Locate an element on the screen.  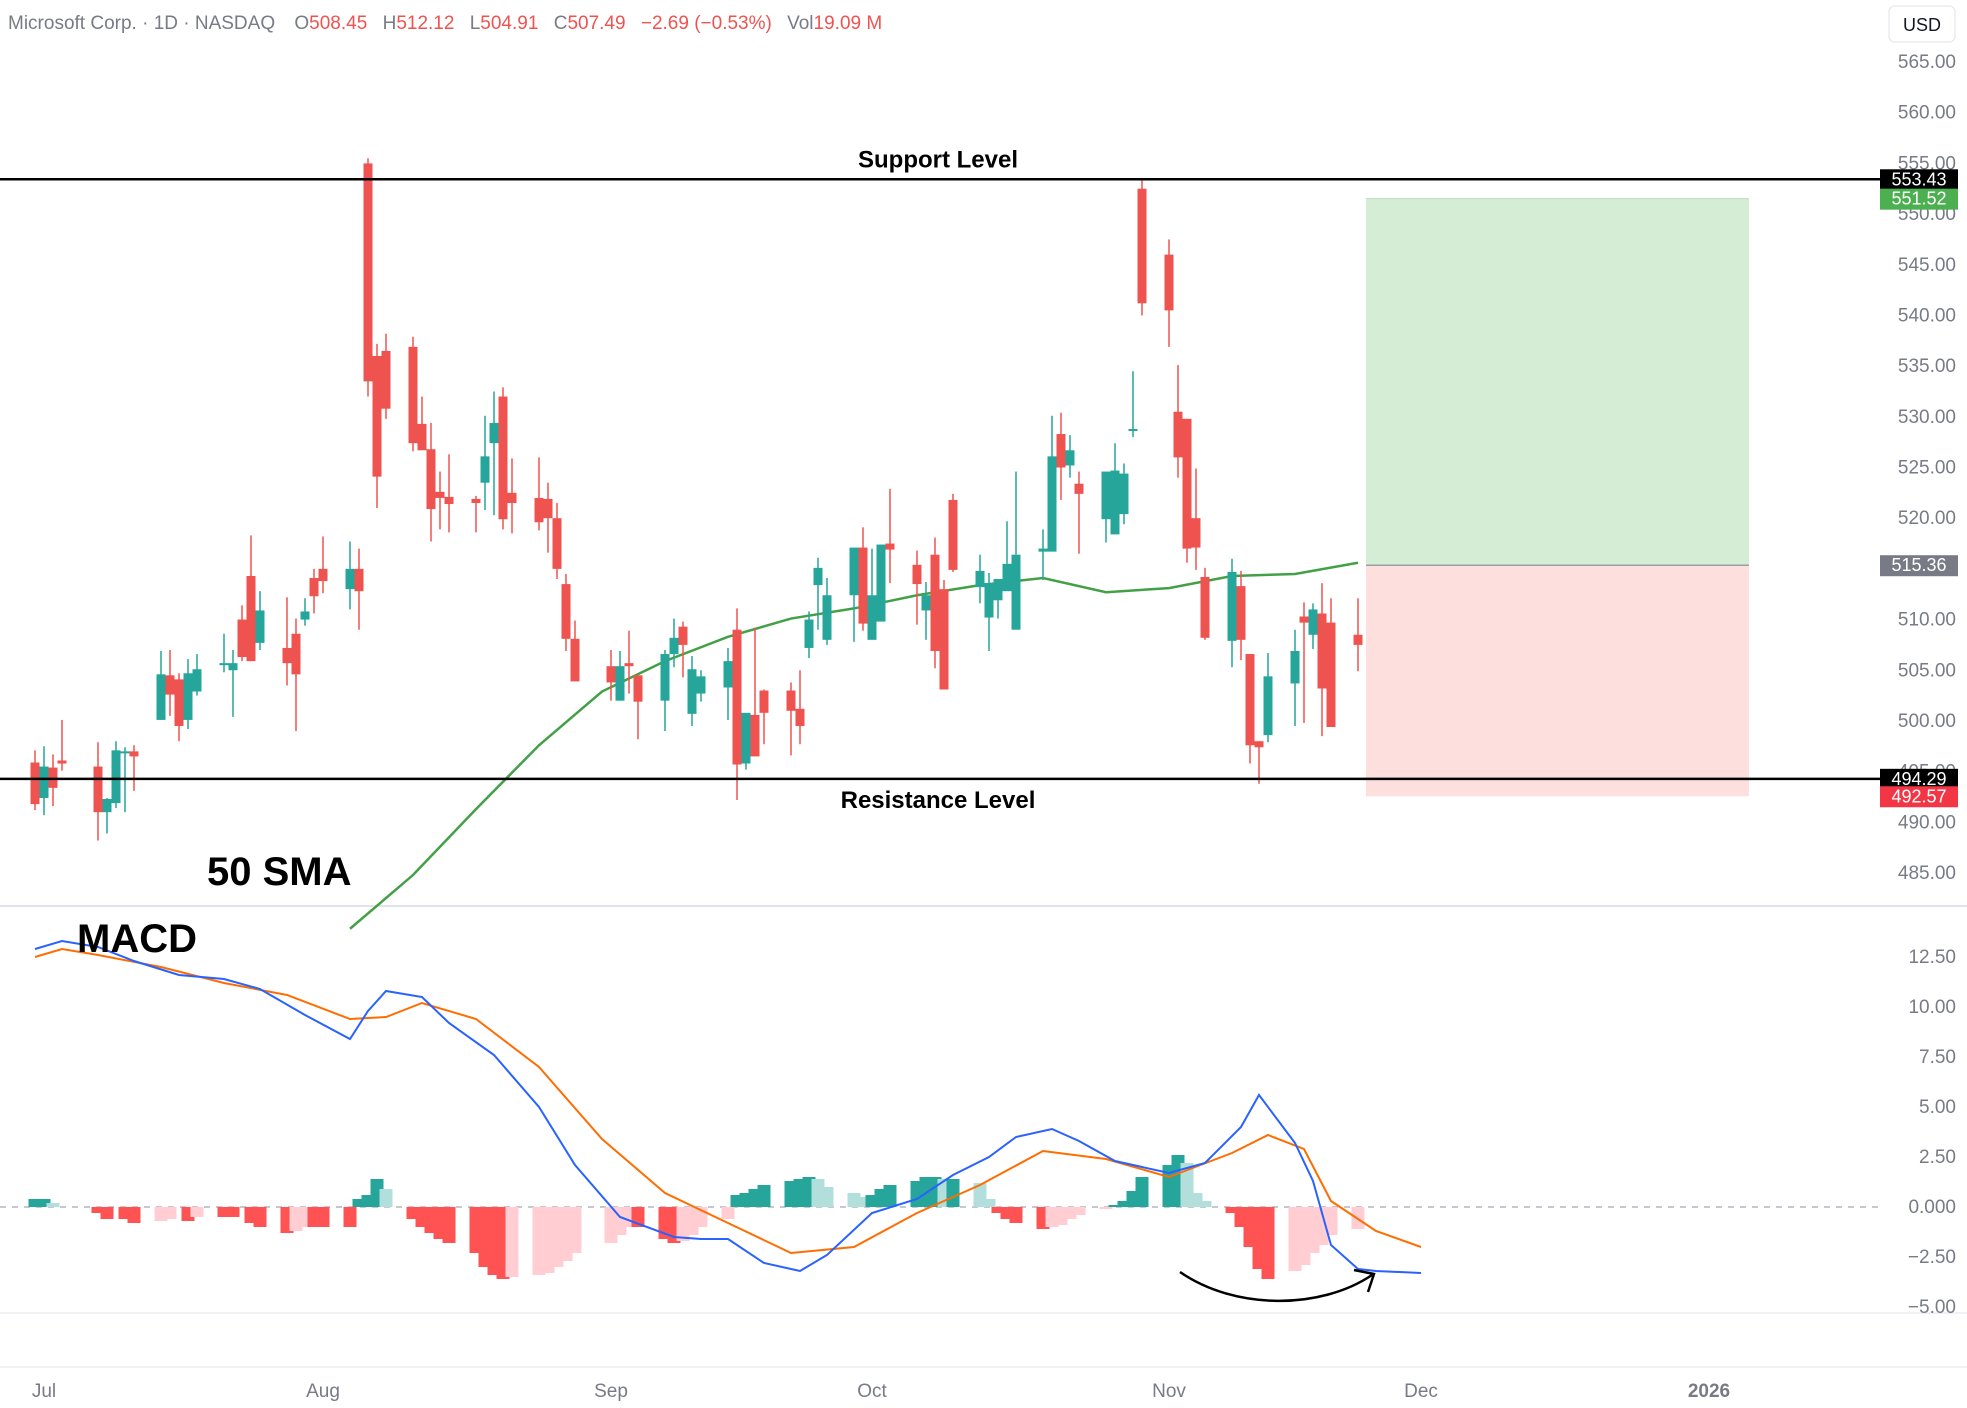
price-tick-label: 500.00 is located at coordinates (1927, 721).